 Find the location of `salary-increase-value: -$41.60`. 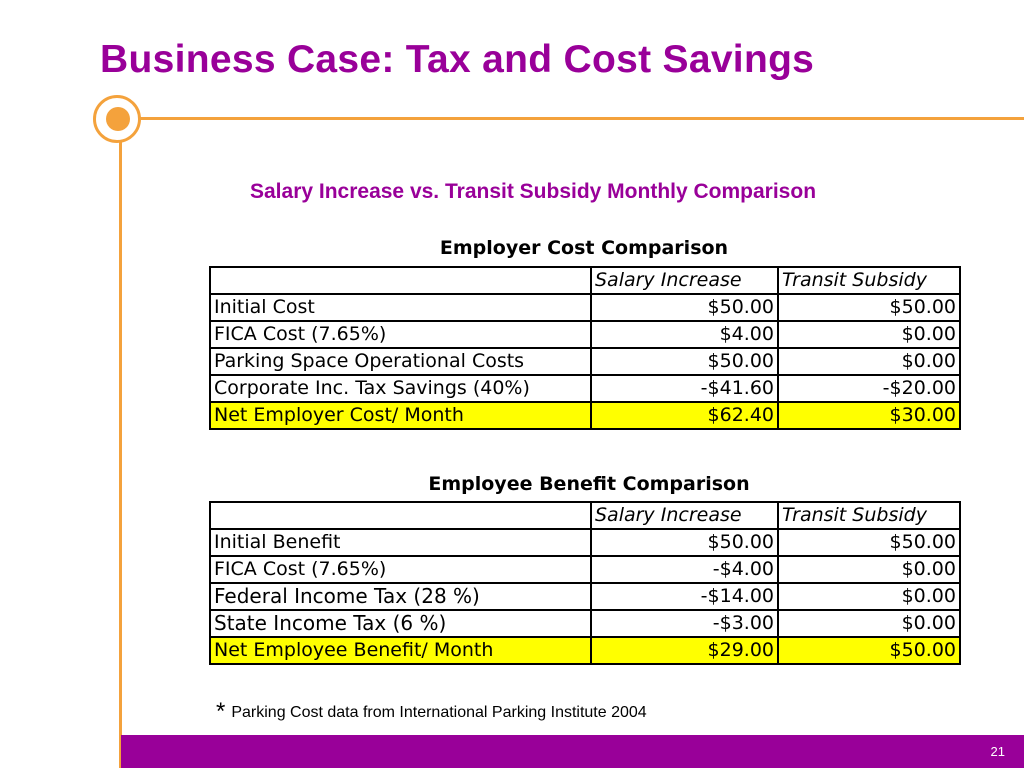

salary-increase-value: -$41.60 is located at coordinates (684, 388).